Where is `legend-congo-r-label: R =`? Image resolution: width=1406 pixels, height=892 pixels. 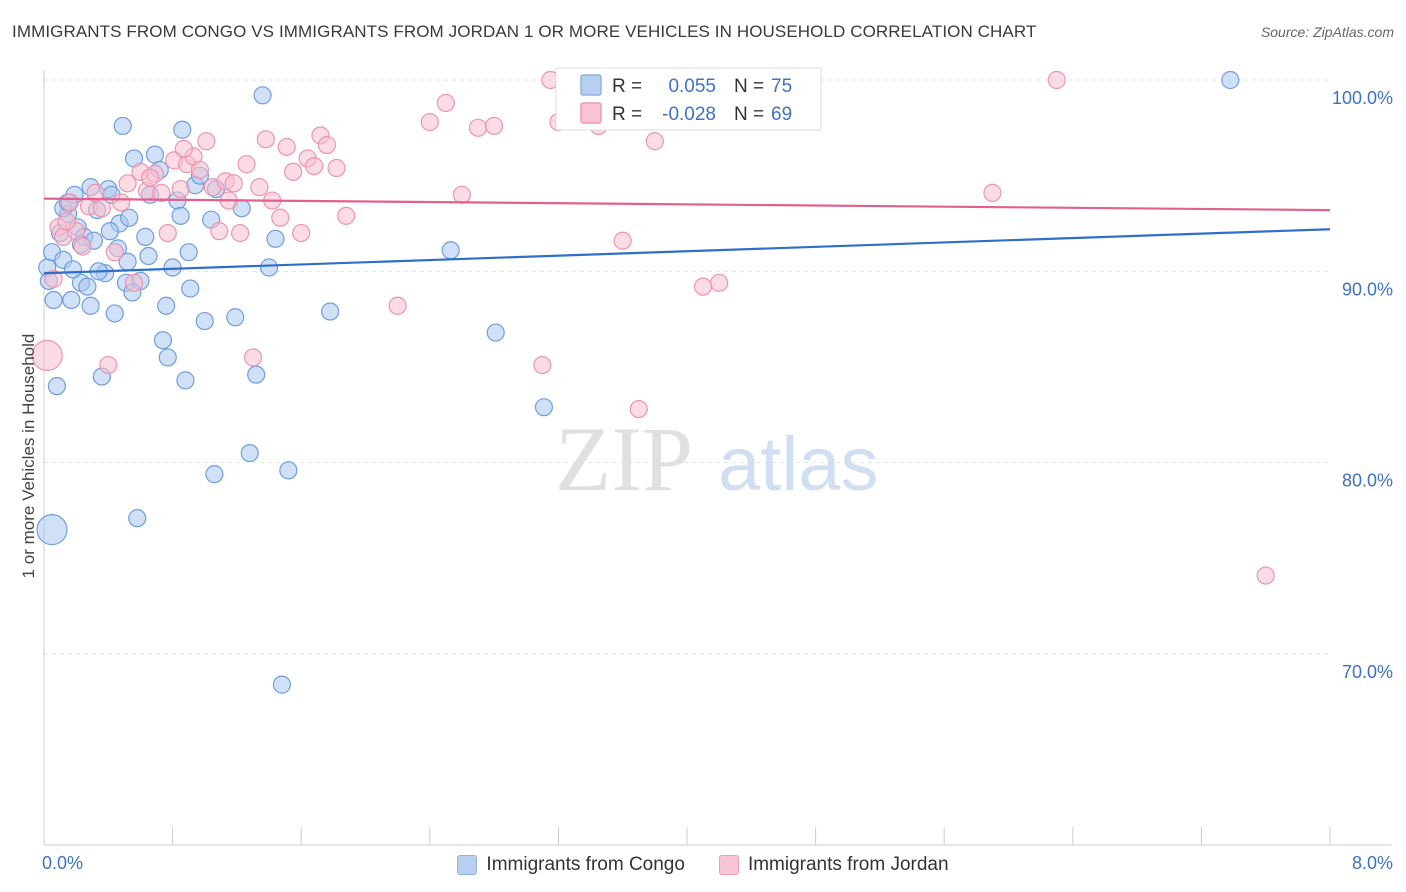
legend-congo-r-label: R = is located at coordinates (627, 86).